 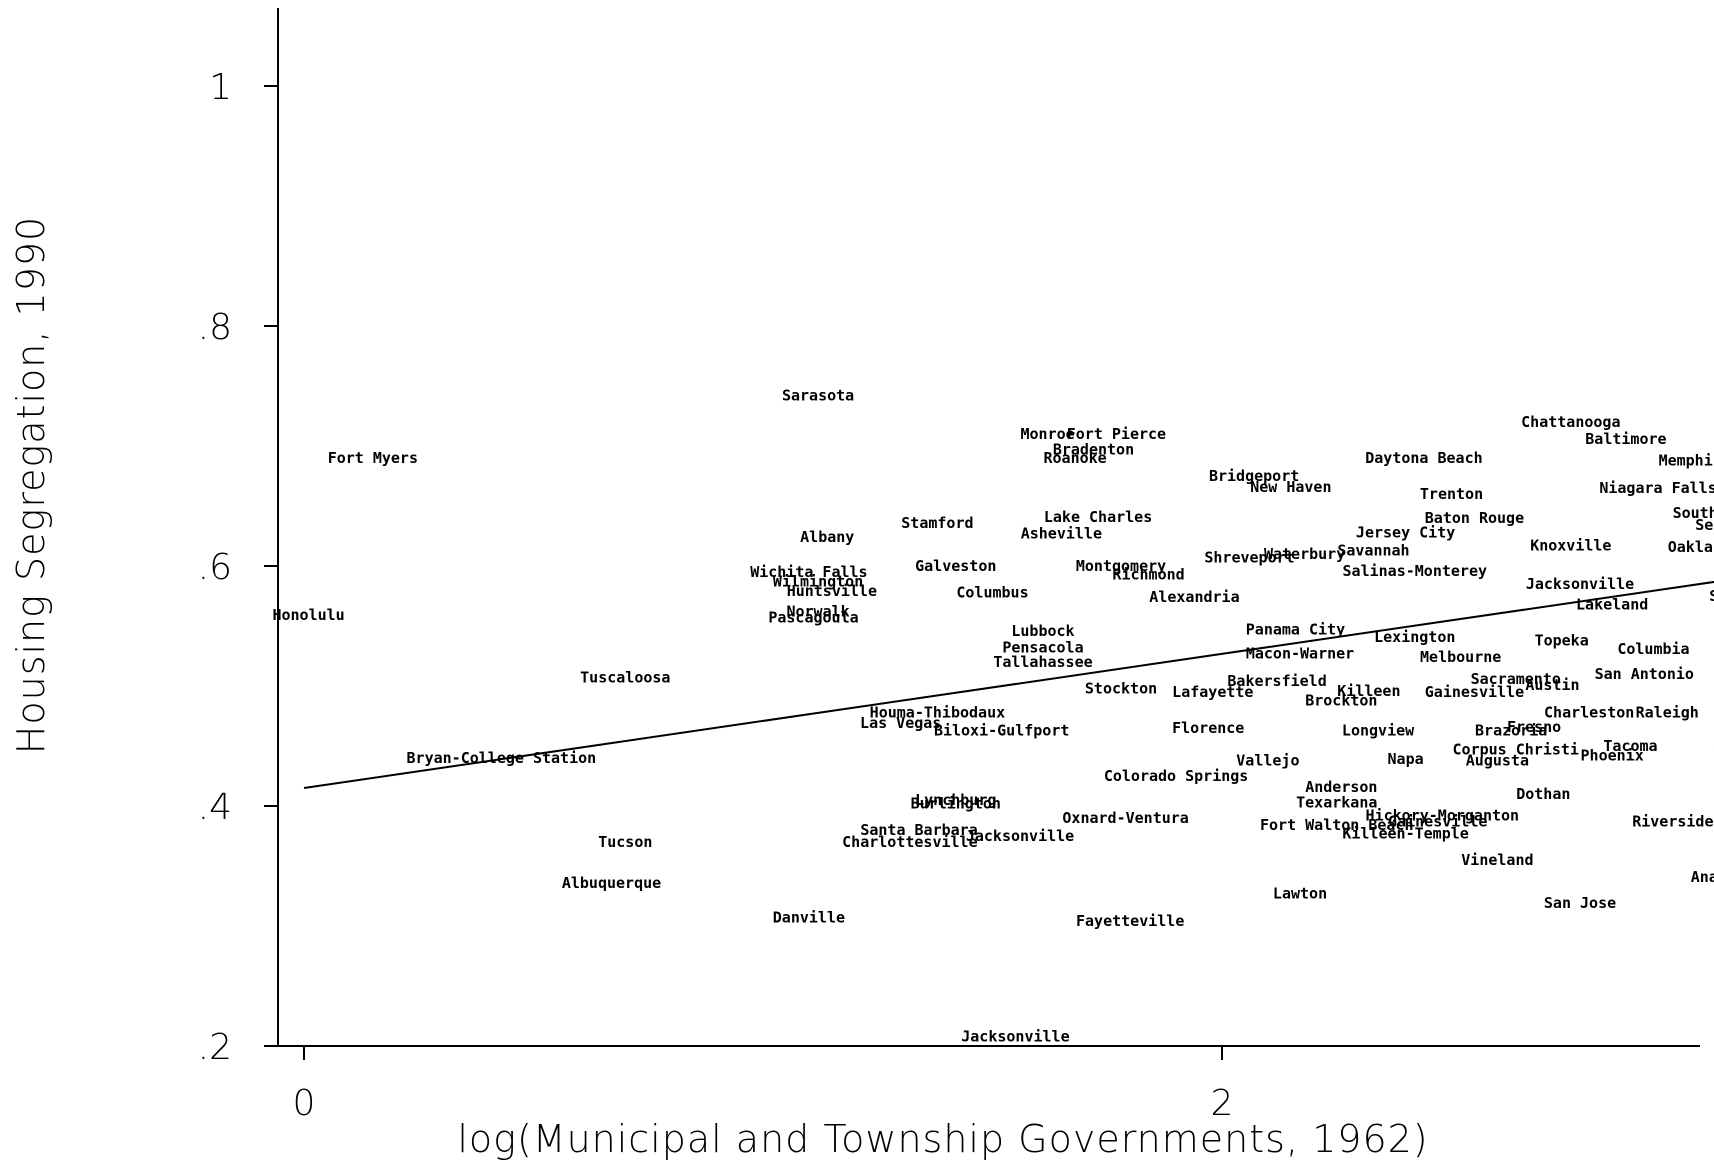 What do you see at coordinates (625, 678) in the screenshot?
I see `data-point-label: Tuscaloosa` at bounding box center [625, 678].